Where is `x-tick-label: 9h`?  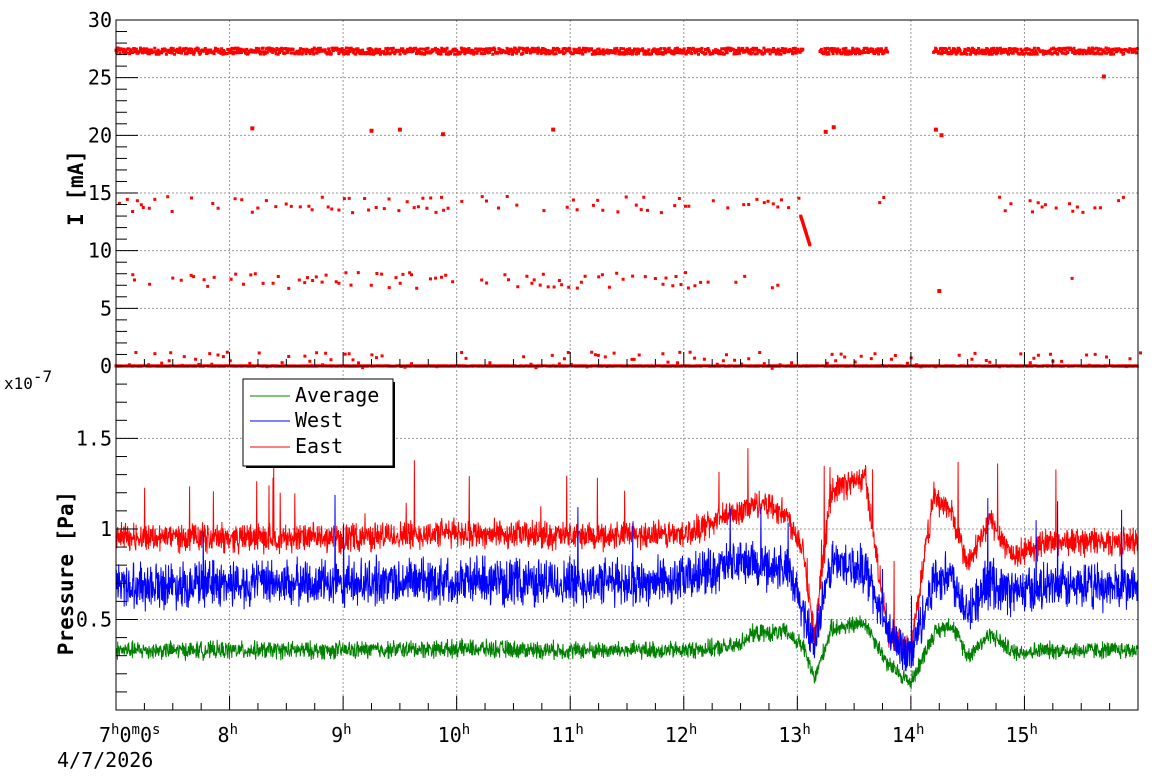 x-tick-label: 9h is located at coordinates (341, 734).